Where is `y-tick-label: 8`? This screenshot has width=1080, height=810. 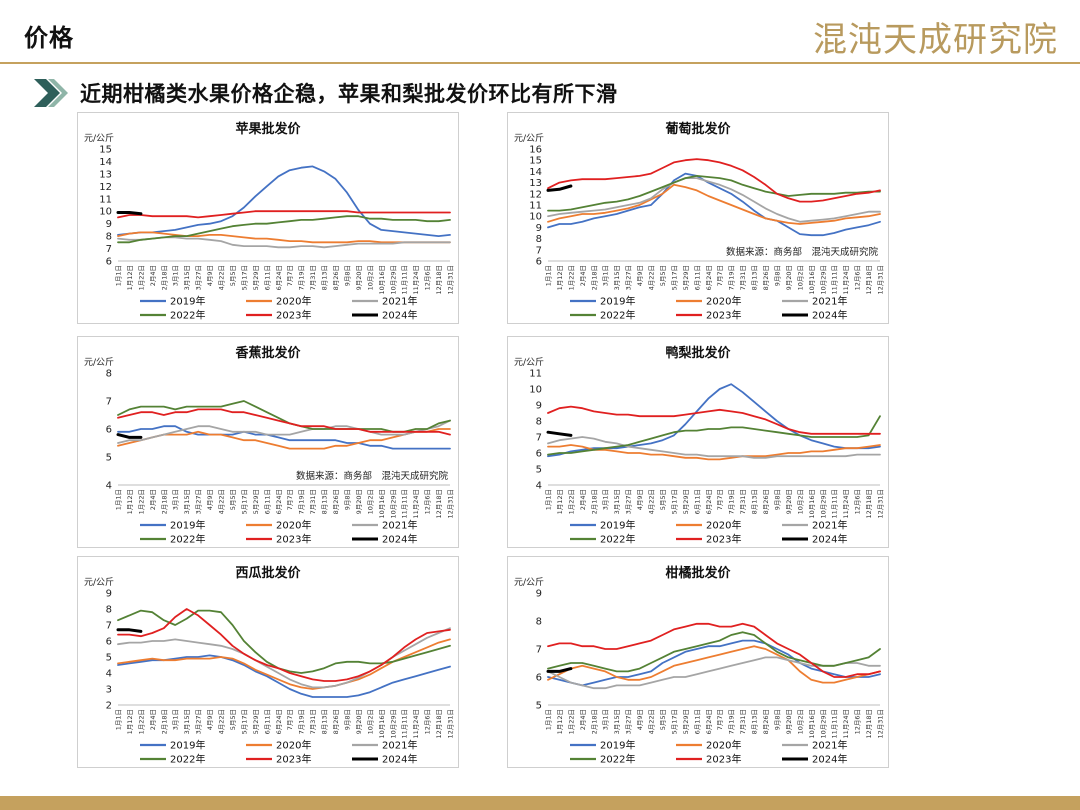
y-tick-label: 8 is located at coordinates (109, 237).